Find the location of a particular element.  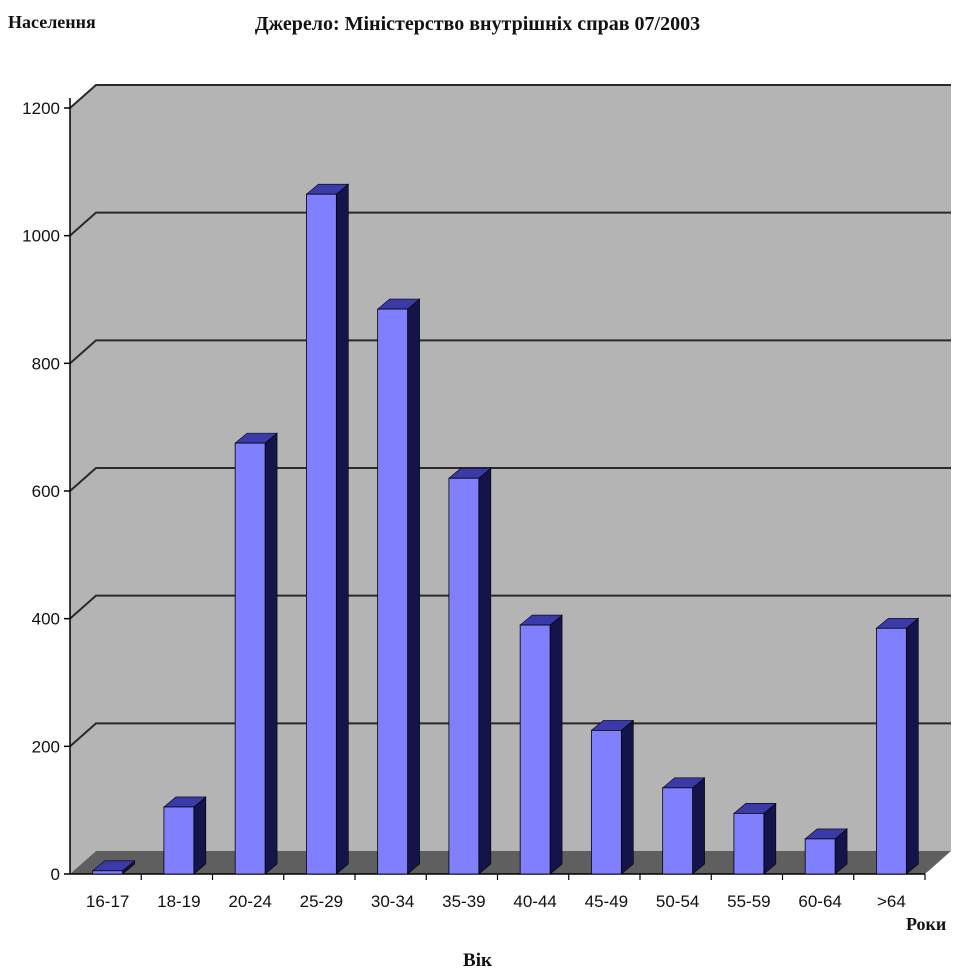

x-tick-label: >64 is located at coordinates (891, 901).